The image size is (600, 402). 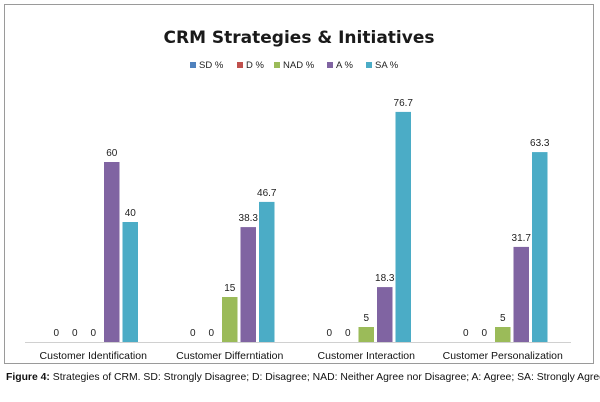 I want to click on legend-item: NAD %, so click(x=294, y=65).